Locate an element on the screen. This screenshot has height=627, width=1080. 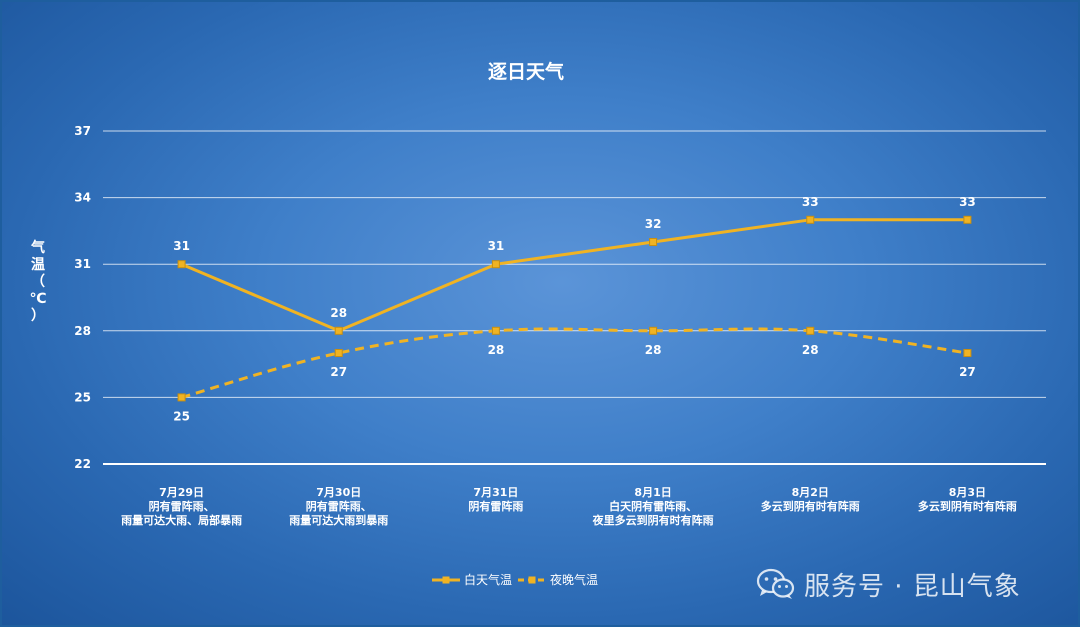
y-tick-label: 25 is located at coordinates (82, 397).